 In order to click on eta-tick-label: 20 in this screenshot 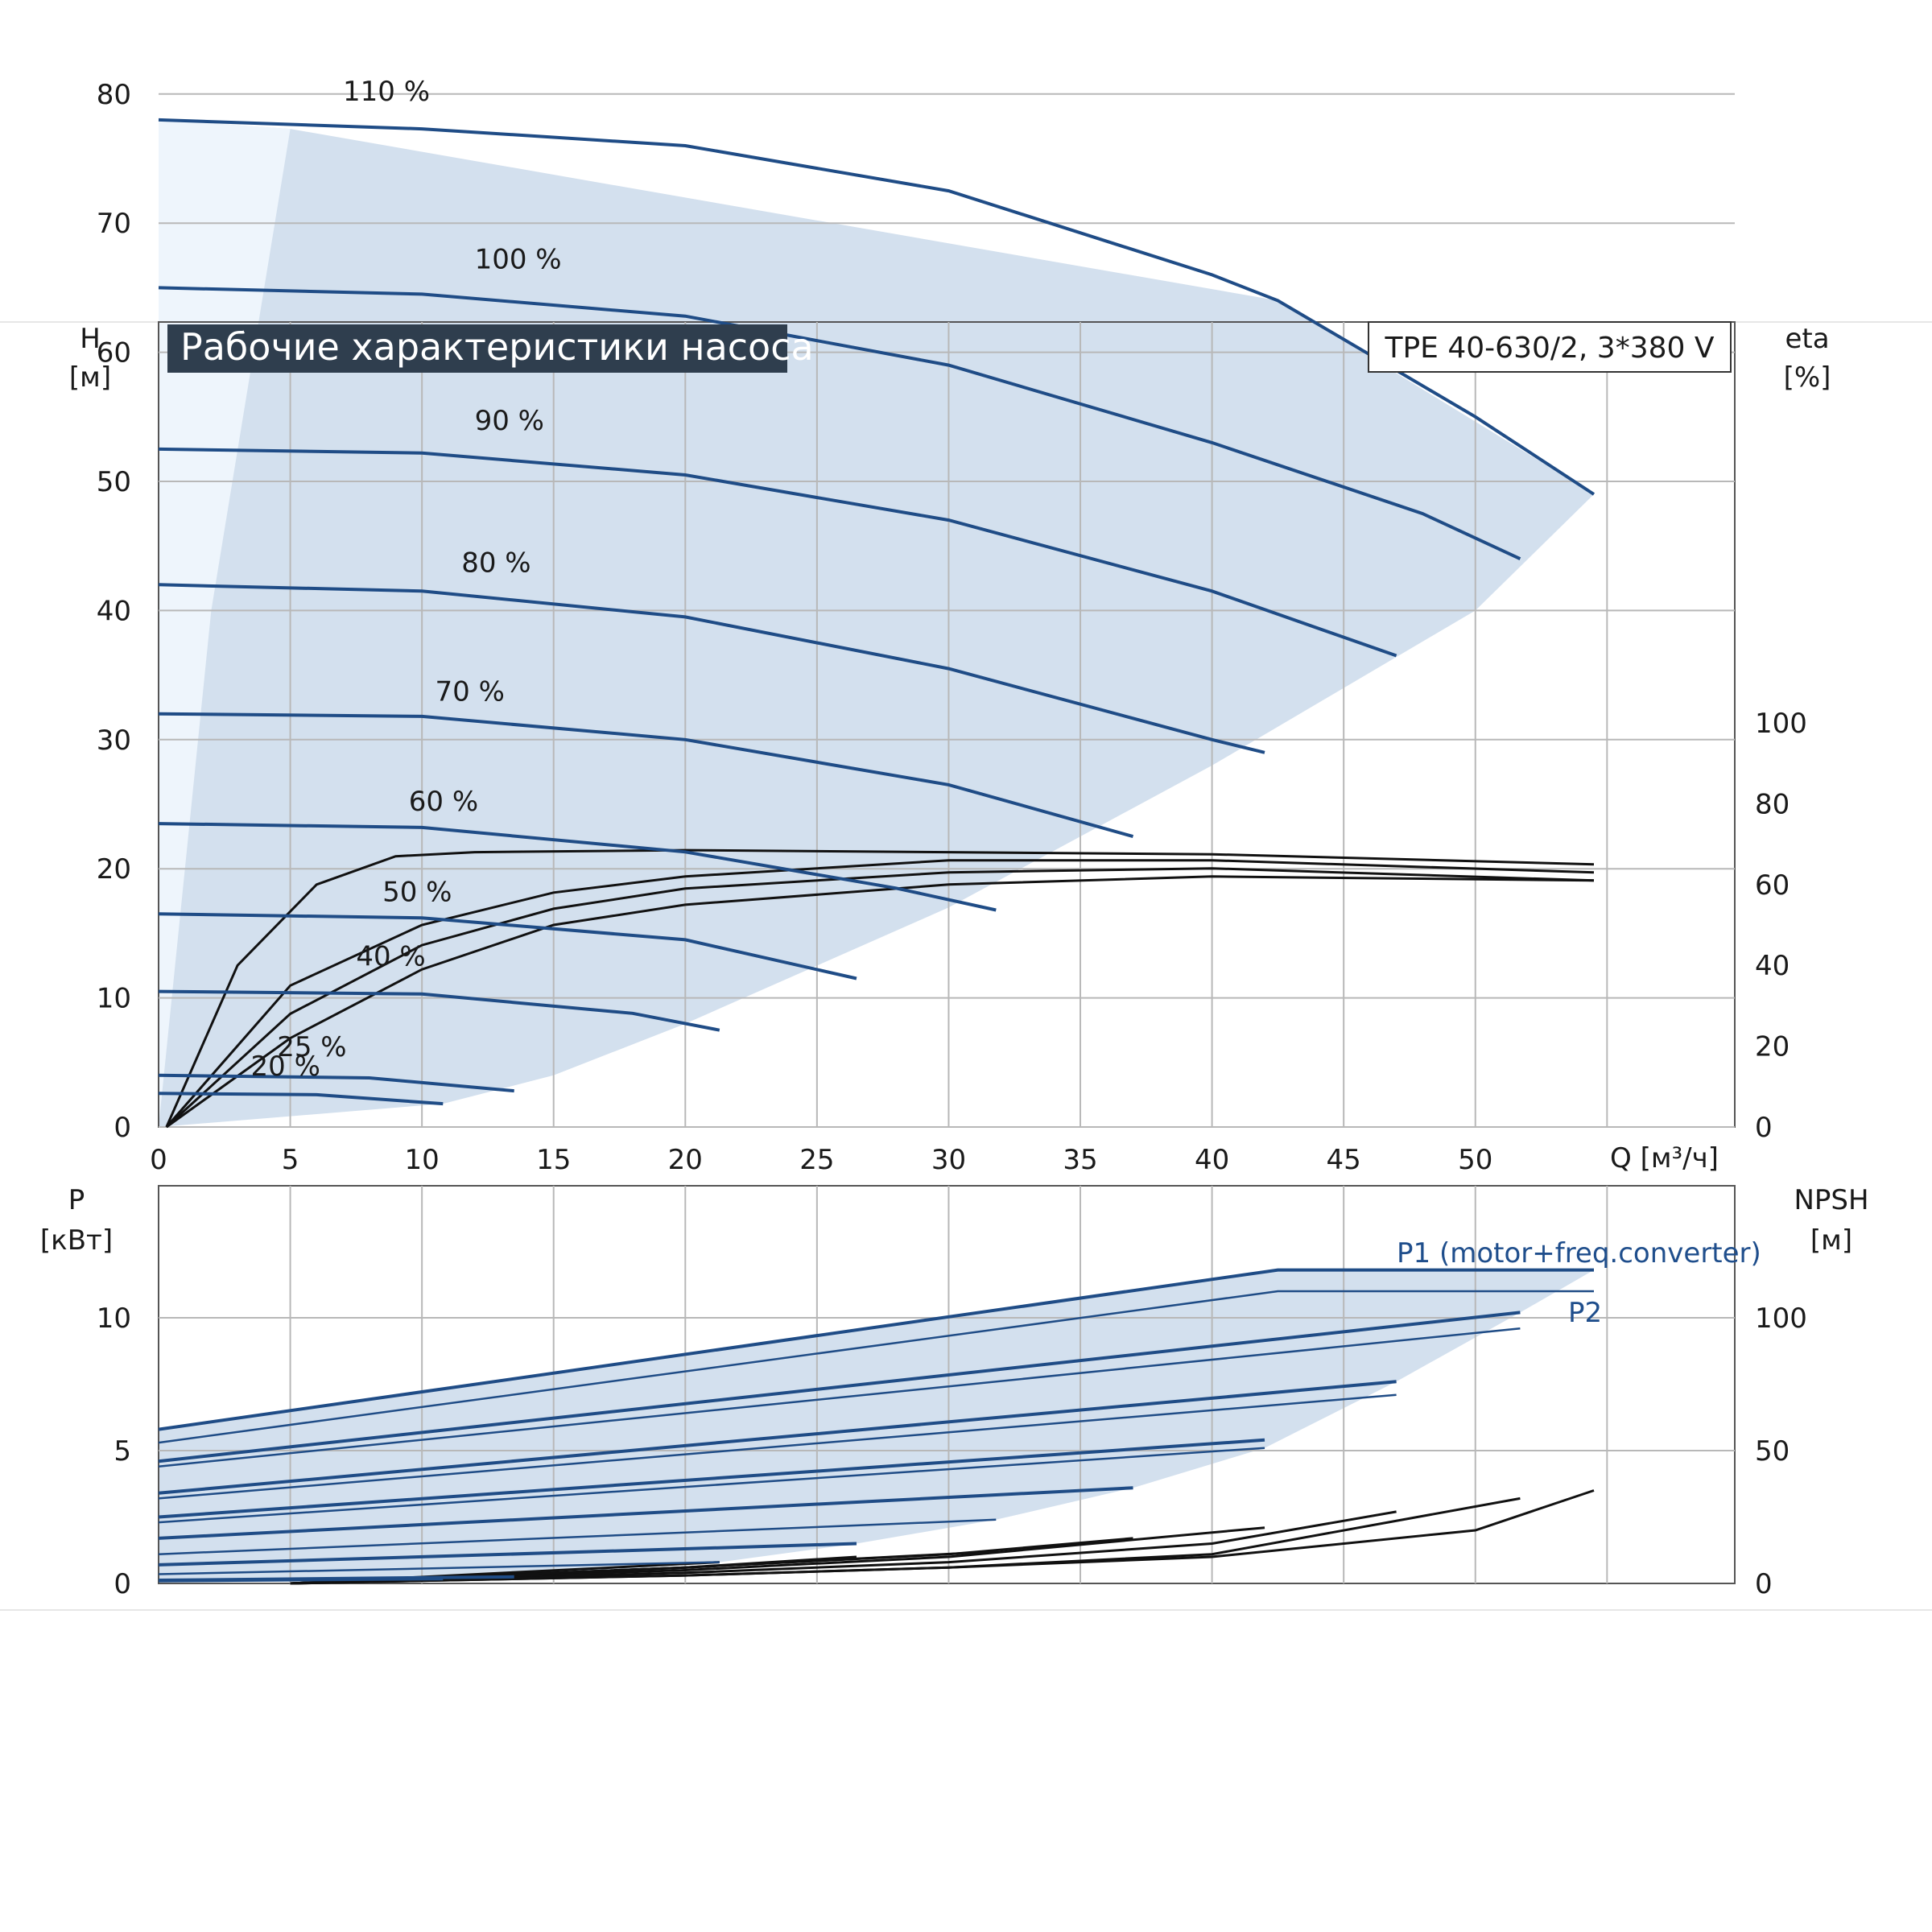, I will do `click(1772, 1047)`.